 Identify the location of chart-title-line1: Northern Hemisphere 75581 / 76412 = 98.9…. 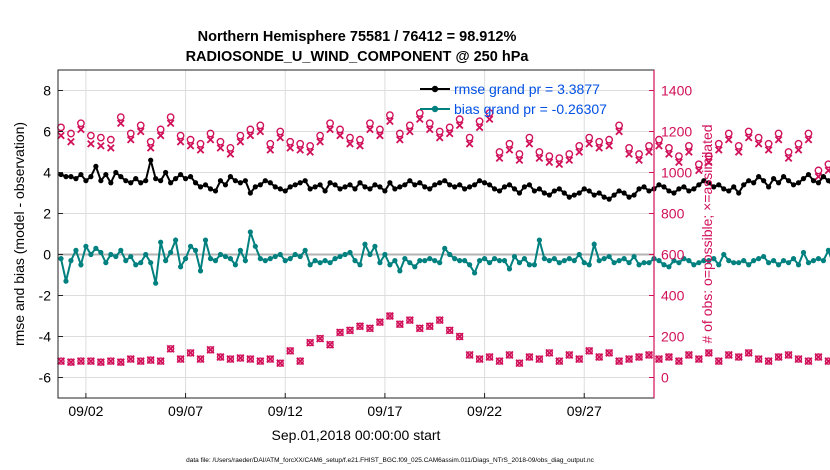
(357, 37).